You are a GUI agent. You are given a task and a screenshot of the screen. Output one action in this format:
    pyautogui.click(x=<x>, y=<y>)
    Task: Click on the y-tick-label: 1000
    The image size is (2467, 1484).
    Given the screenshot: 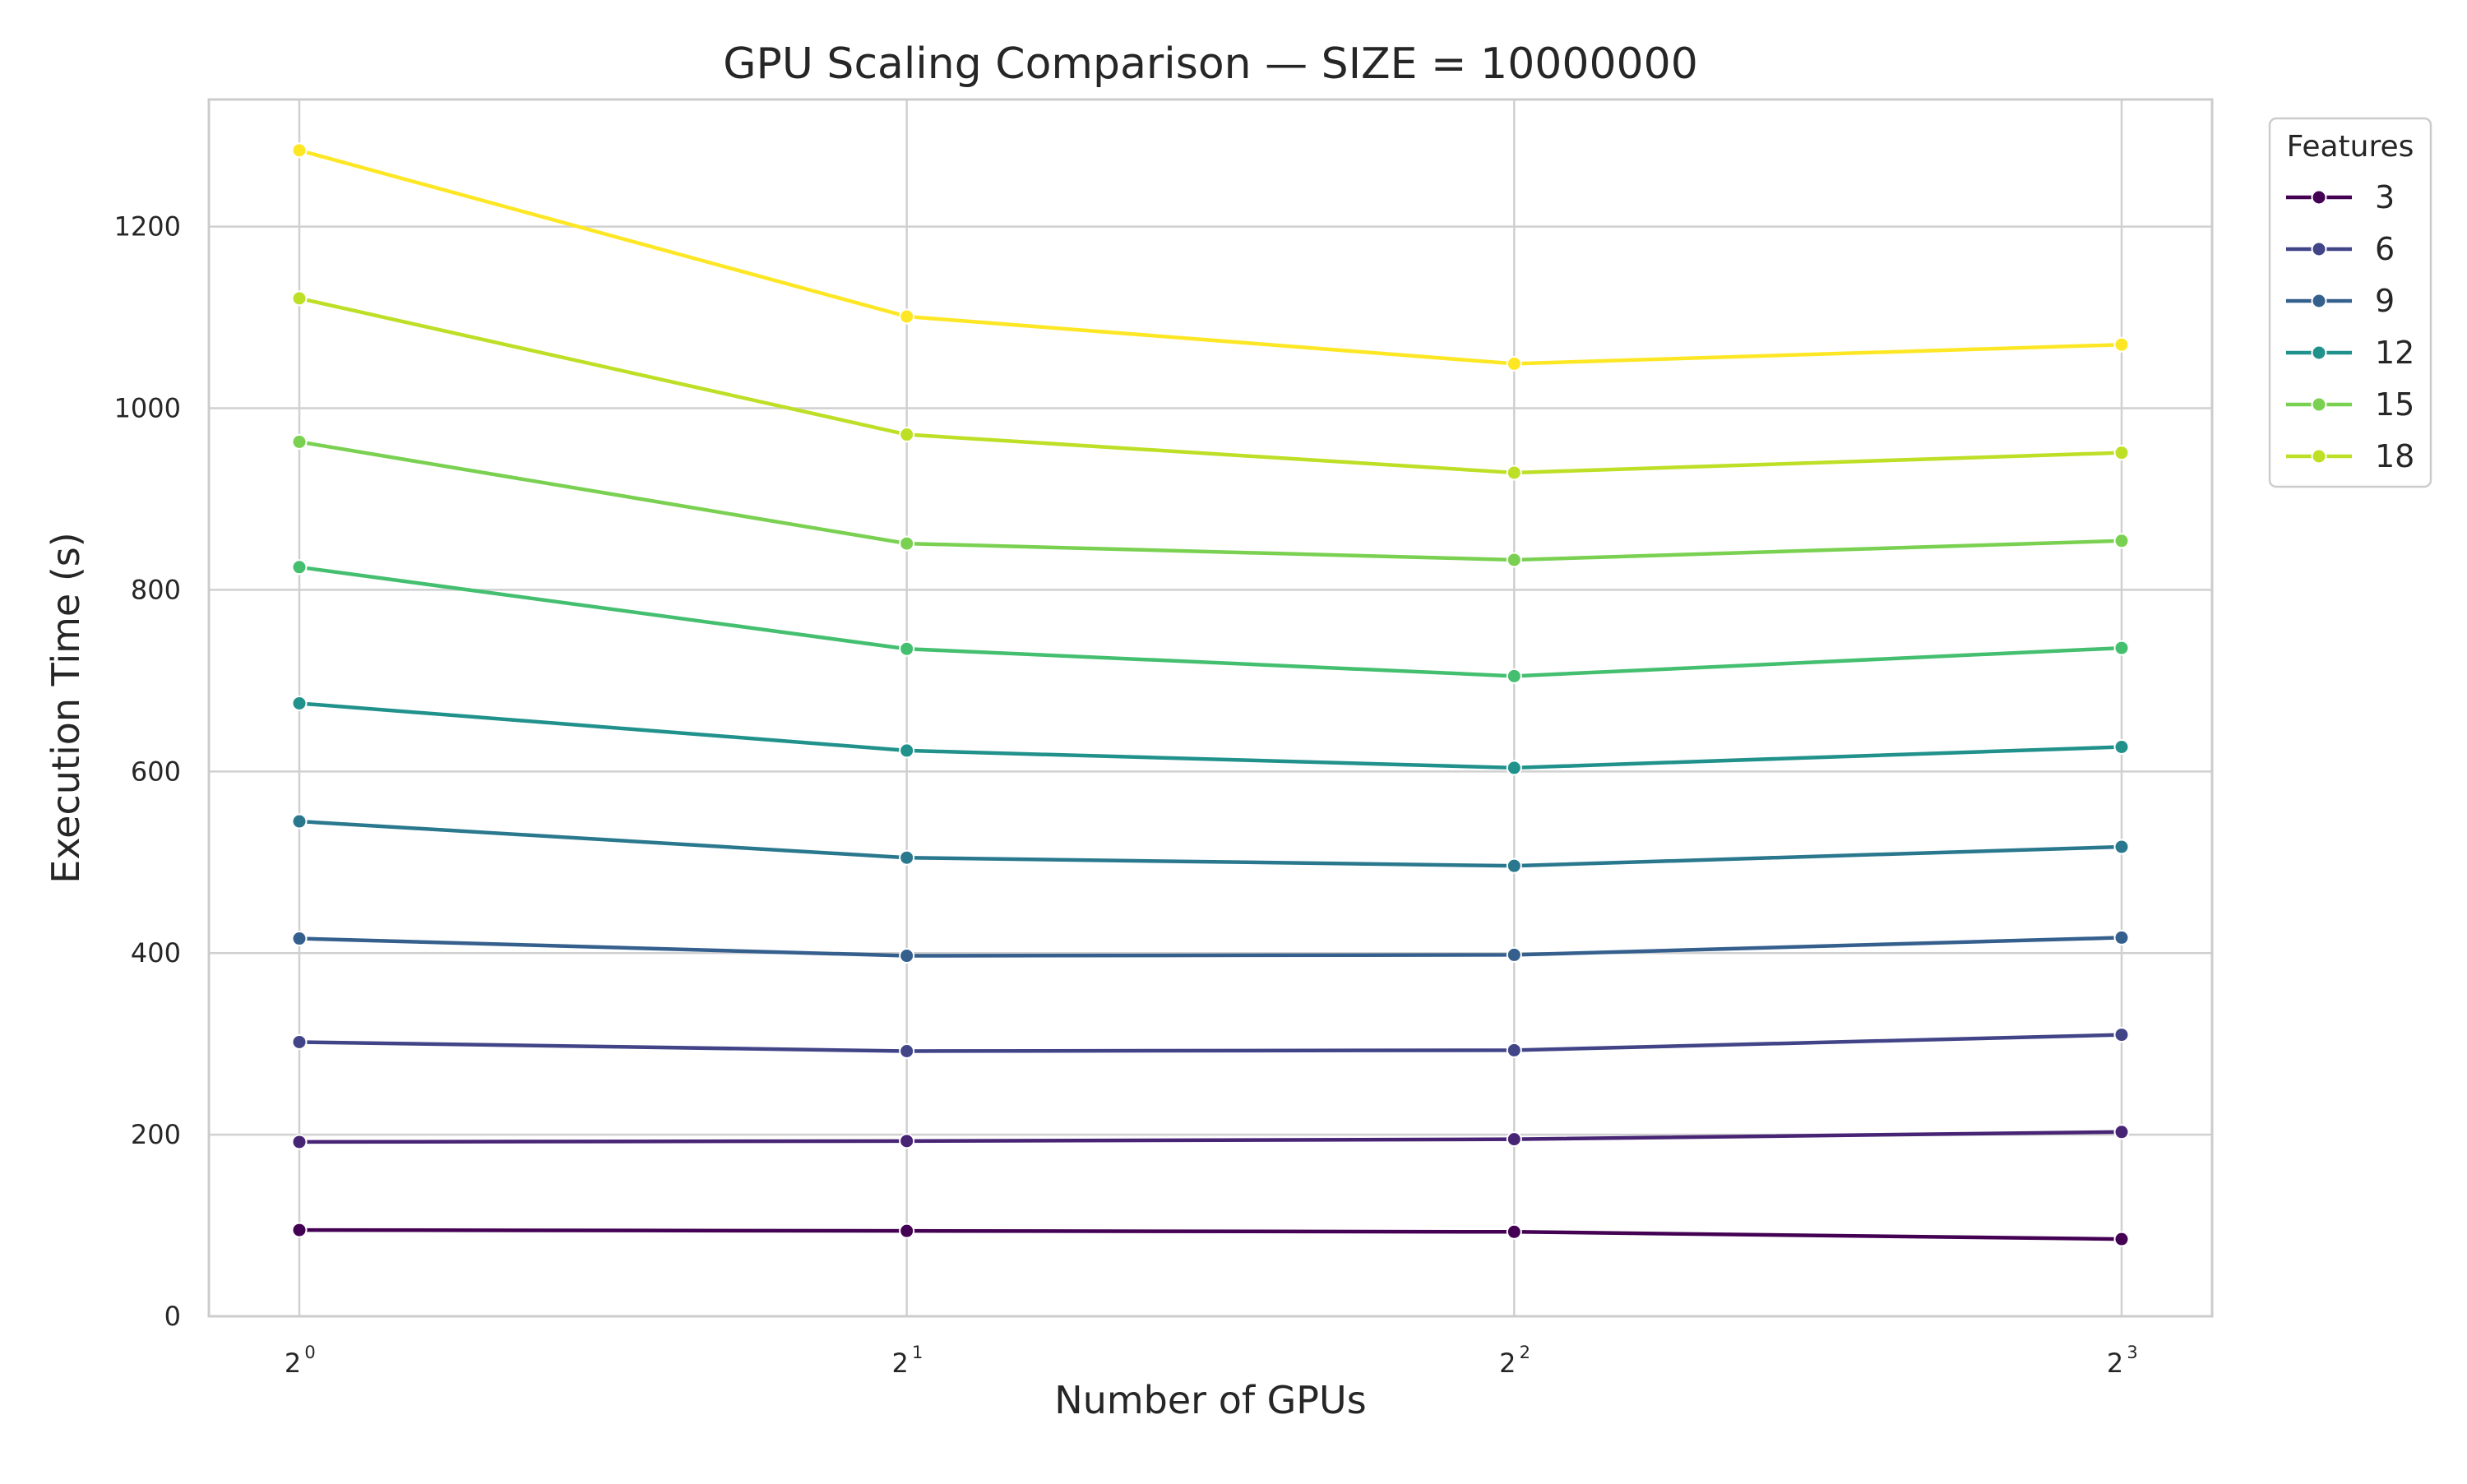 What is the action you would take?
    pyautogui.click(x=147, y=409)
    